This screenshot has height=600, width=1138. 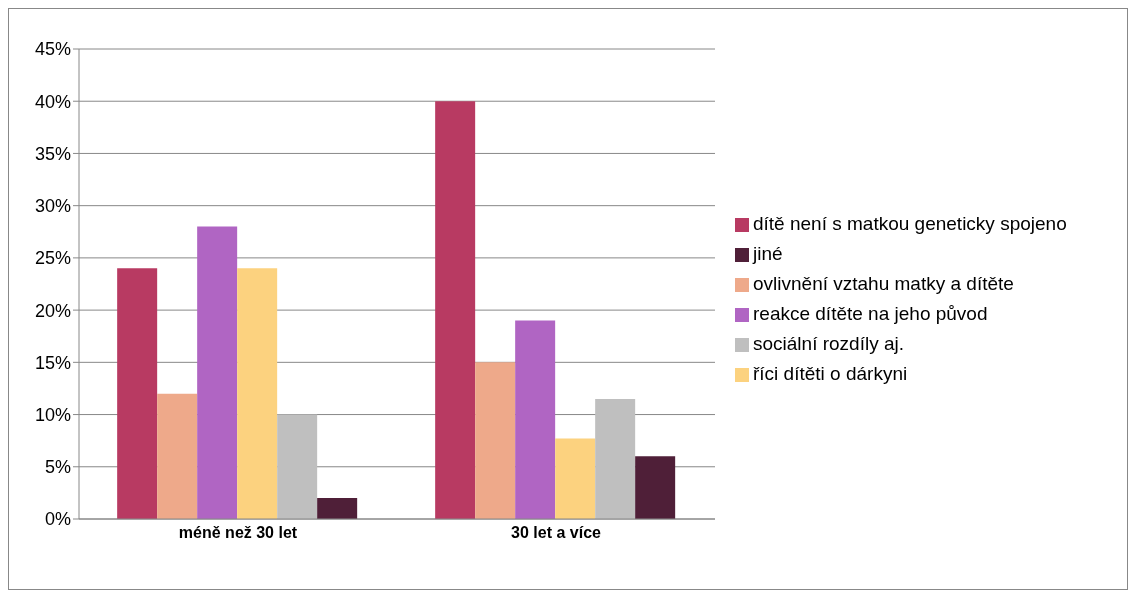 What do you see at coordinates (768, 253) in the screenshot?
I see `legend-label: jiné` at bounding box center [768, 253].